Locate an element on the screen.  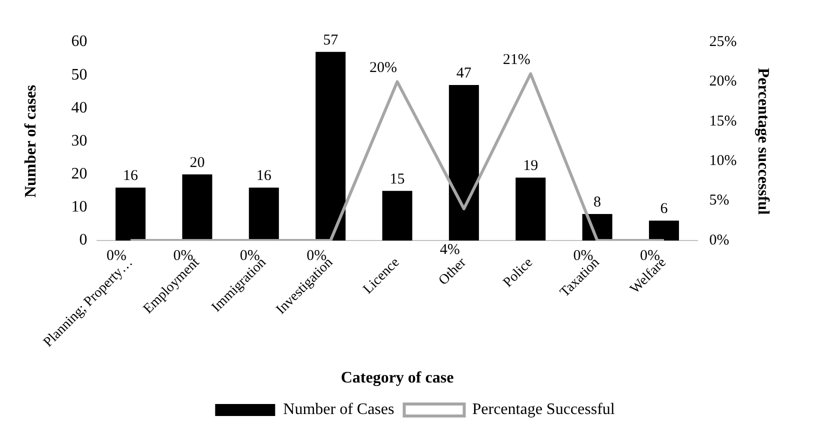
y2-tick-label: 25% is located at coordinates (723, 42).